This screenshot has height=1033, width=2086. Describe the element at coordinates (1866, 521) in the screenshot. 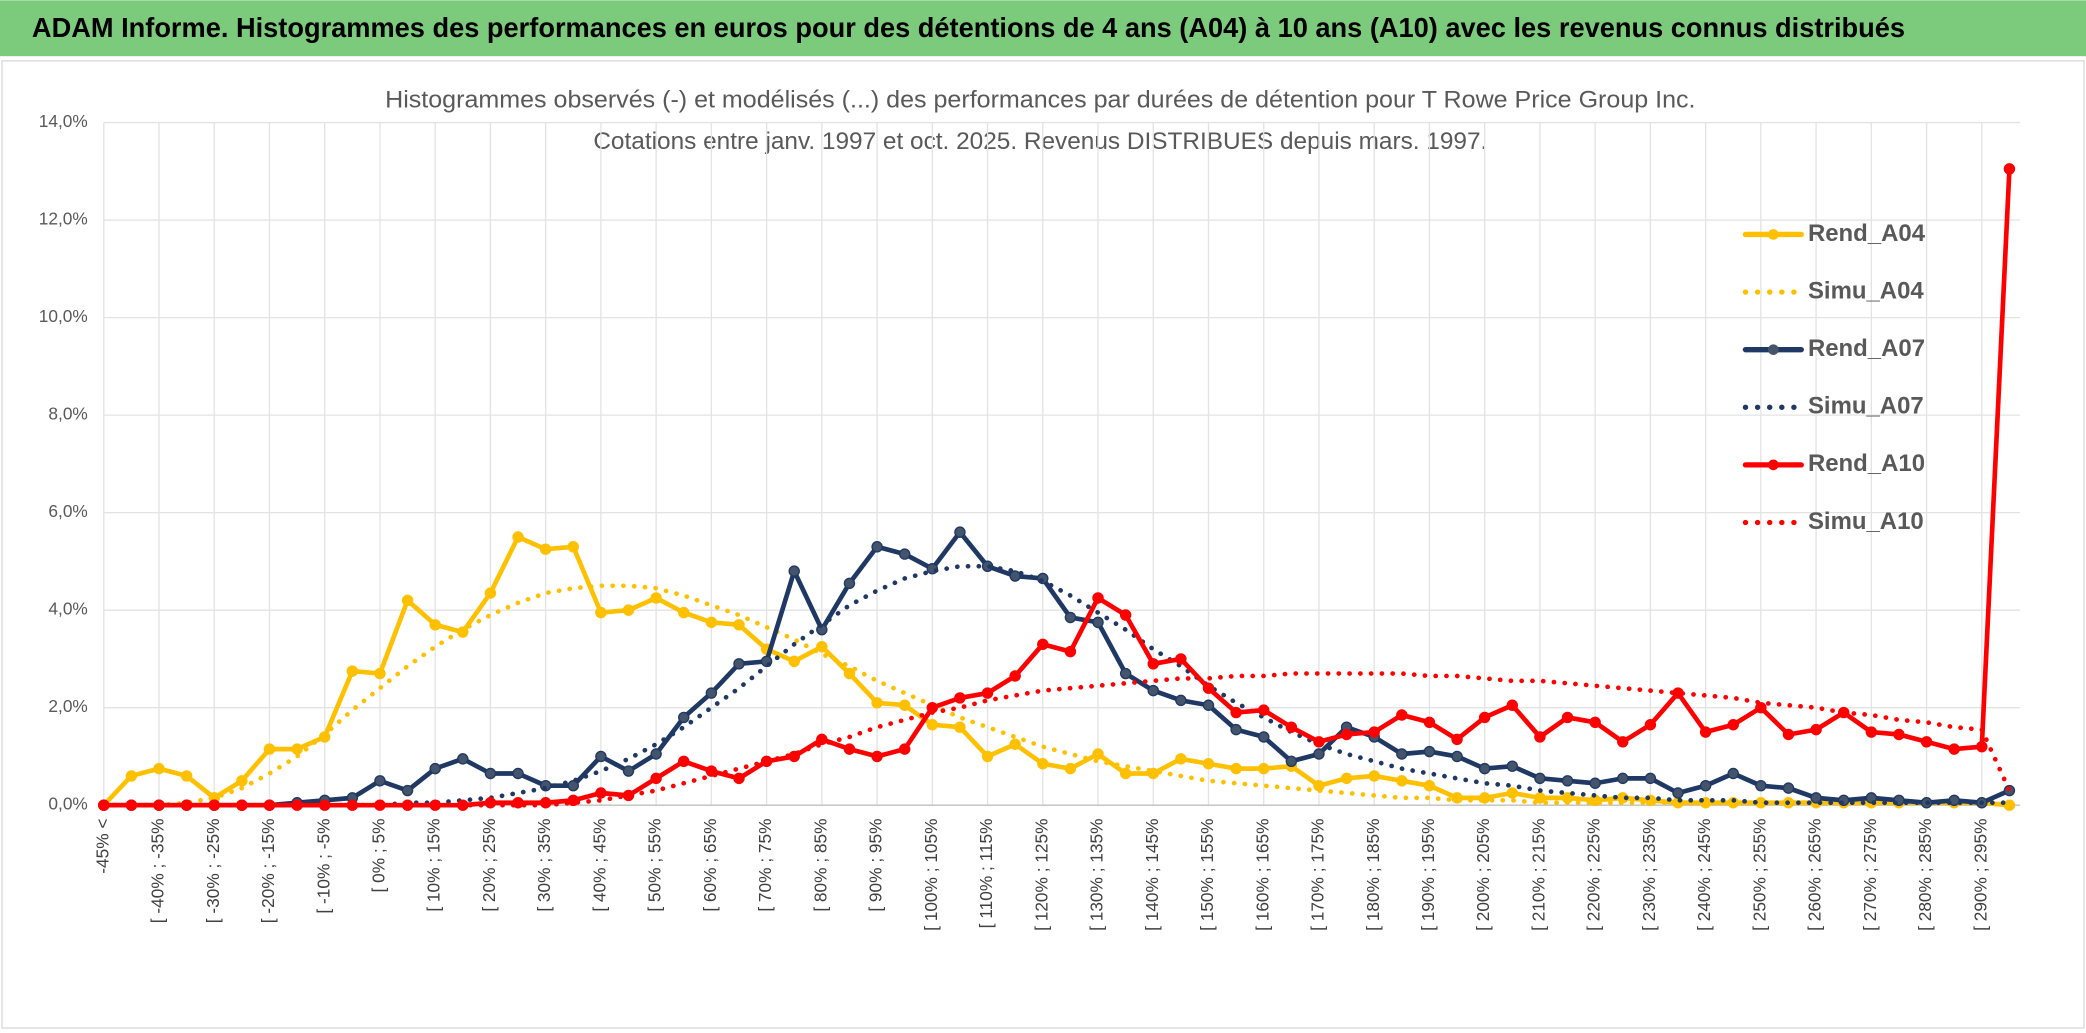

I see `legend-label: Simu_A10` at that location.